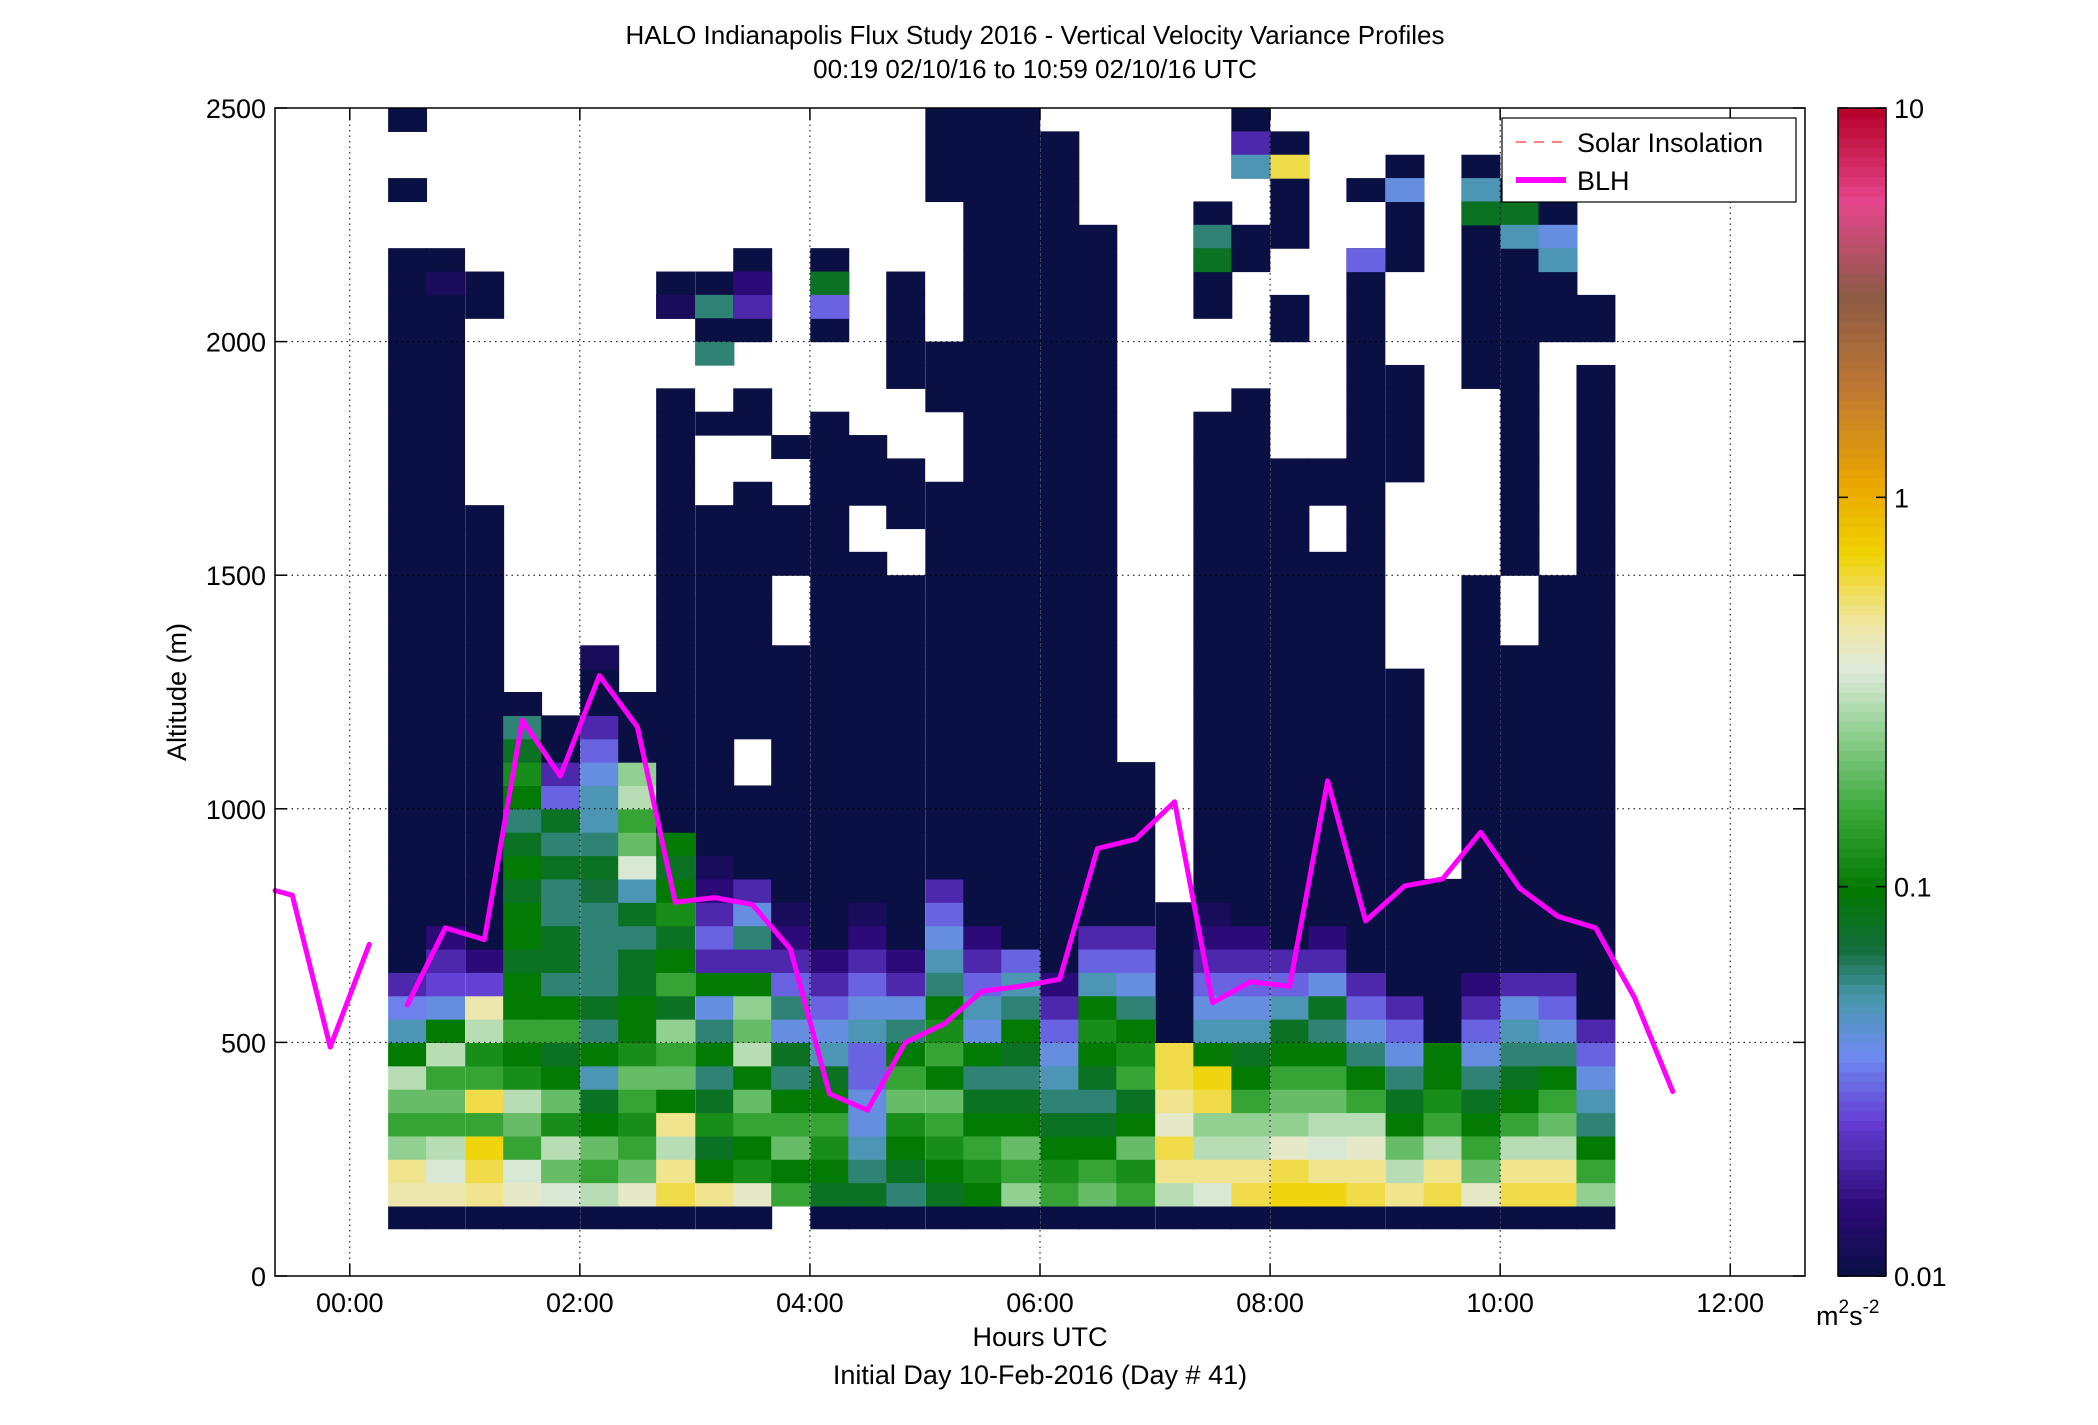 The image size is (2098, 1425). Describe the element at coordinates (810, 1303) in the screenshot. I see `x-tick-label: 04:00` at that location.